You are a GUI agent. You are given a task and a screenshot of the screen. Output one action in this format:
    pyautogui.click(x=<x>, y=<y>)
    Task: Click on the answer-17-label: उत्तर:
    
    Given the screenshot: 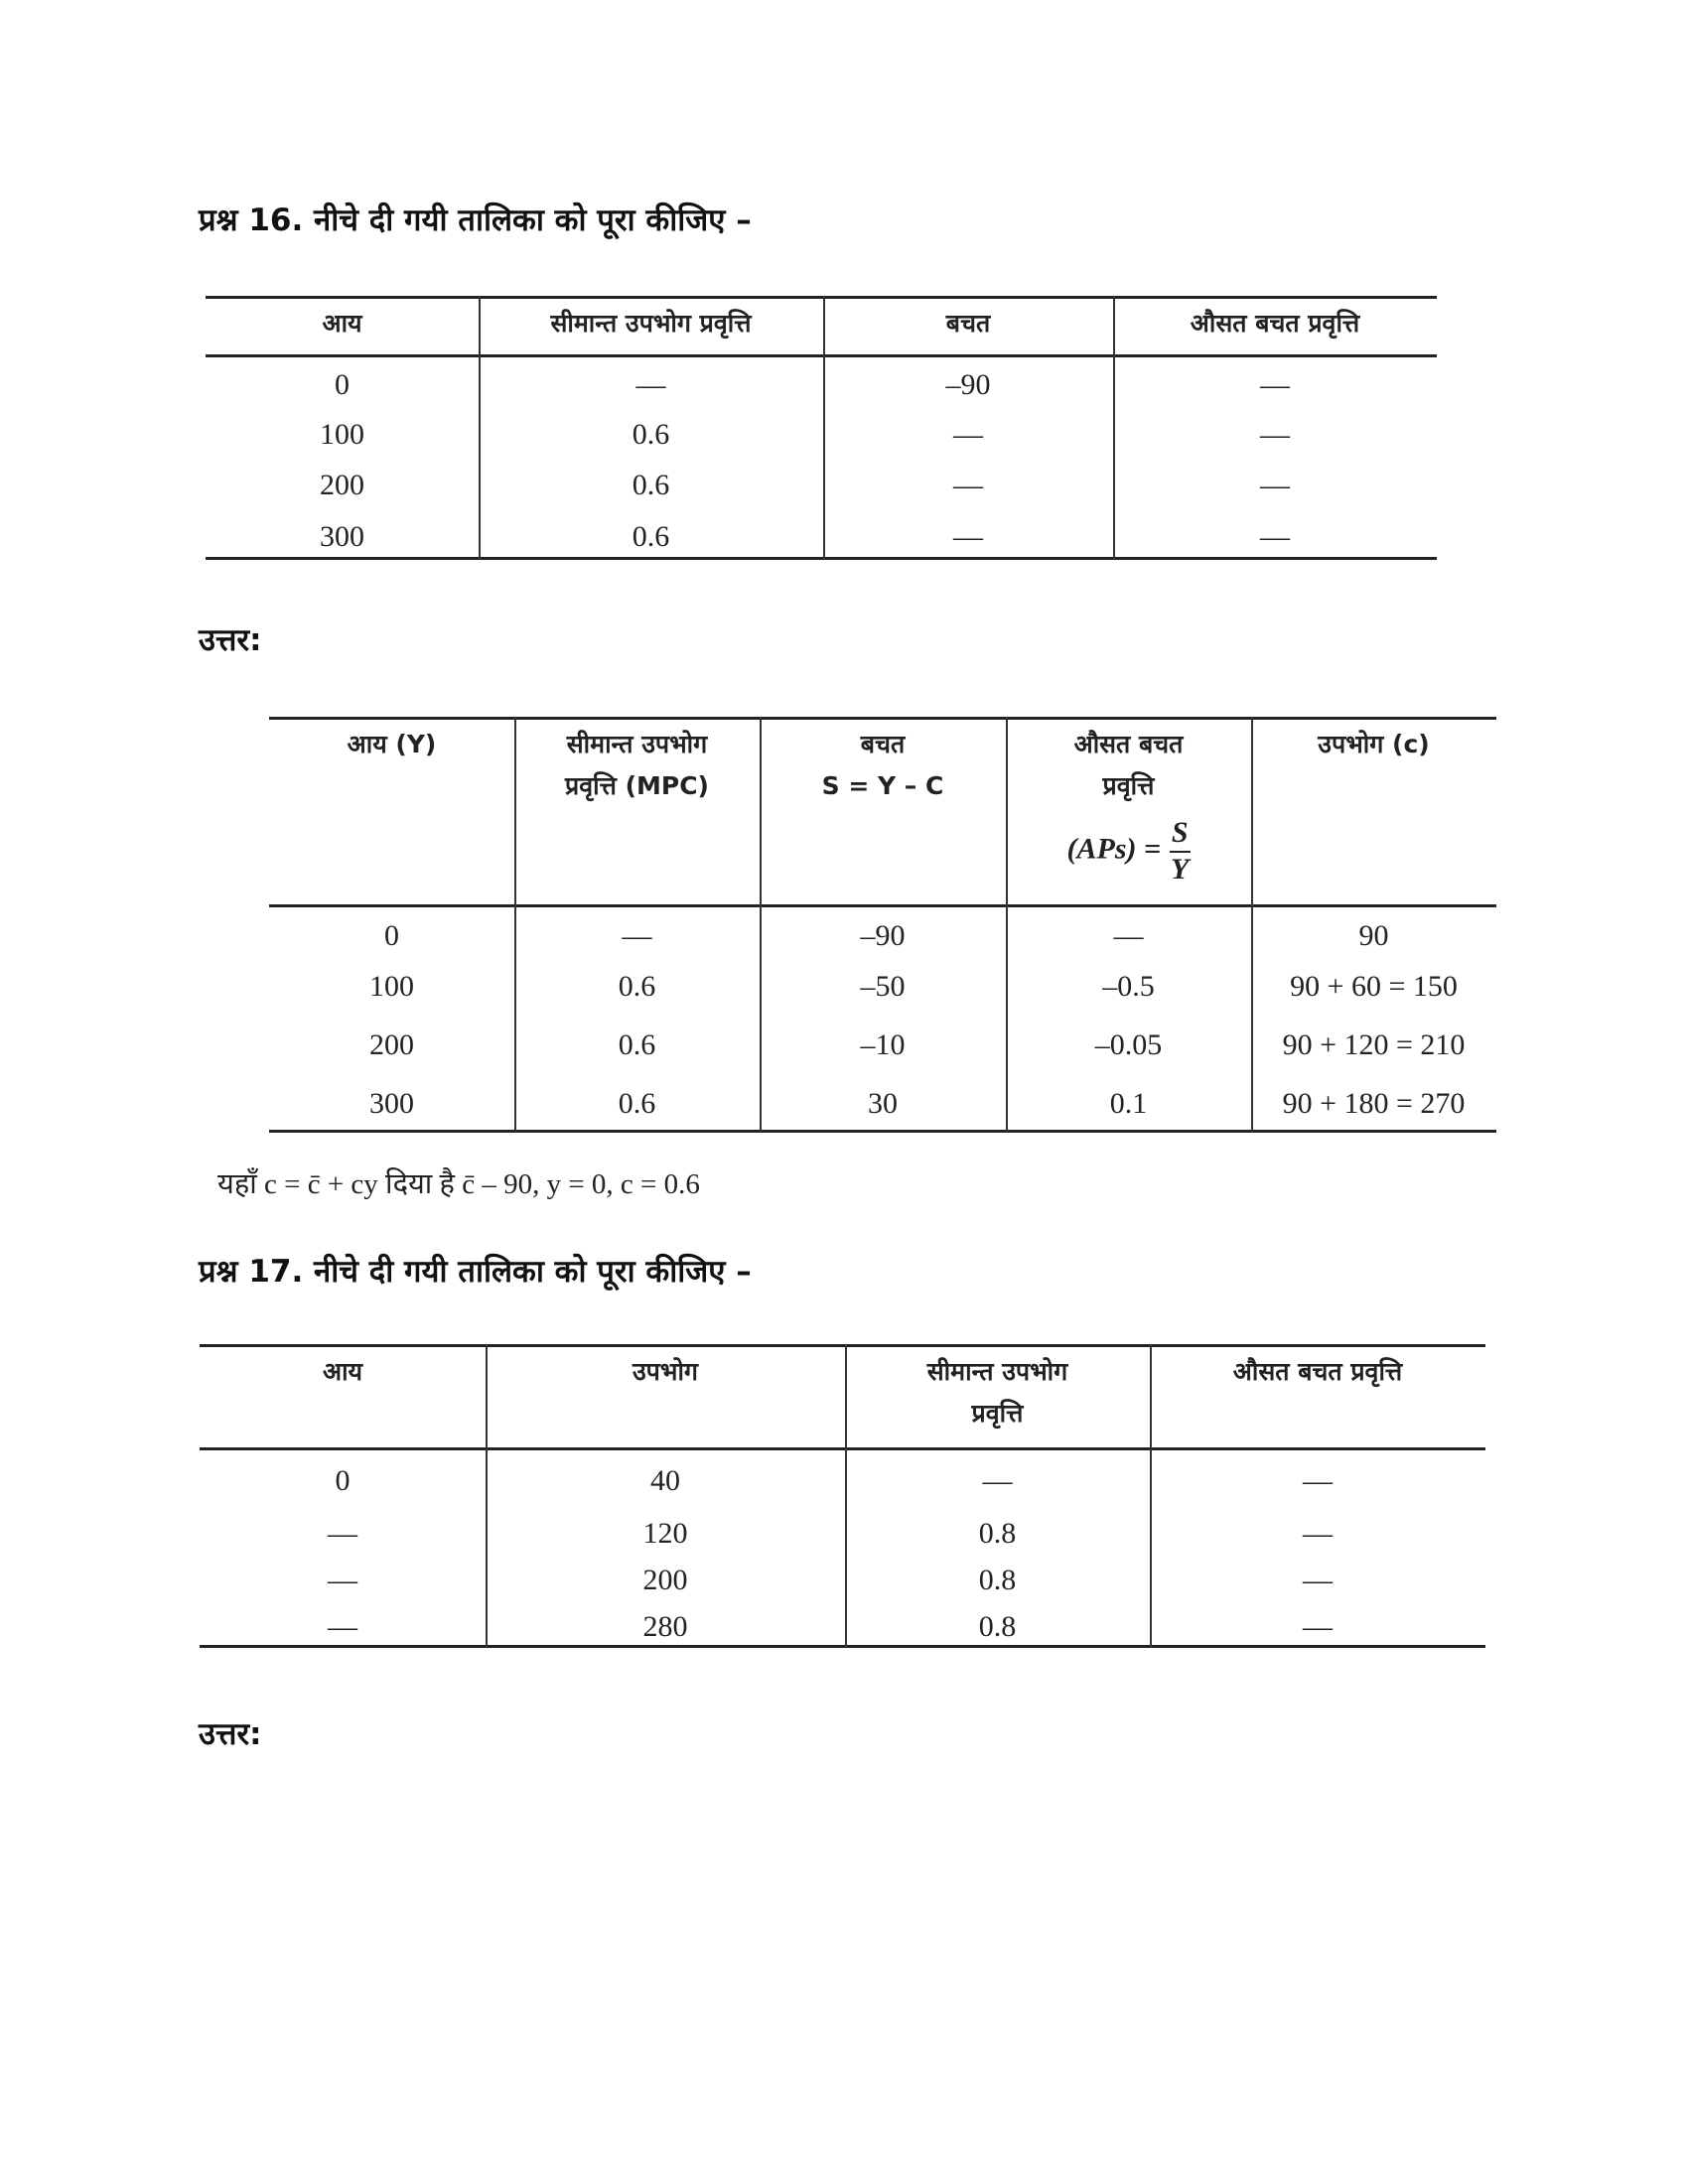 What is the action you would take?
    pyautogui.click(x=230, y=1734)
    